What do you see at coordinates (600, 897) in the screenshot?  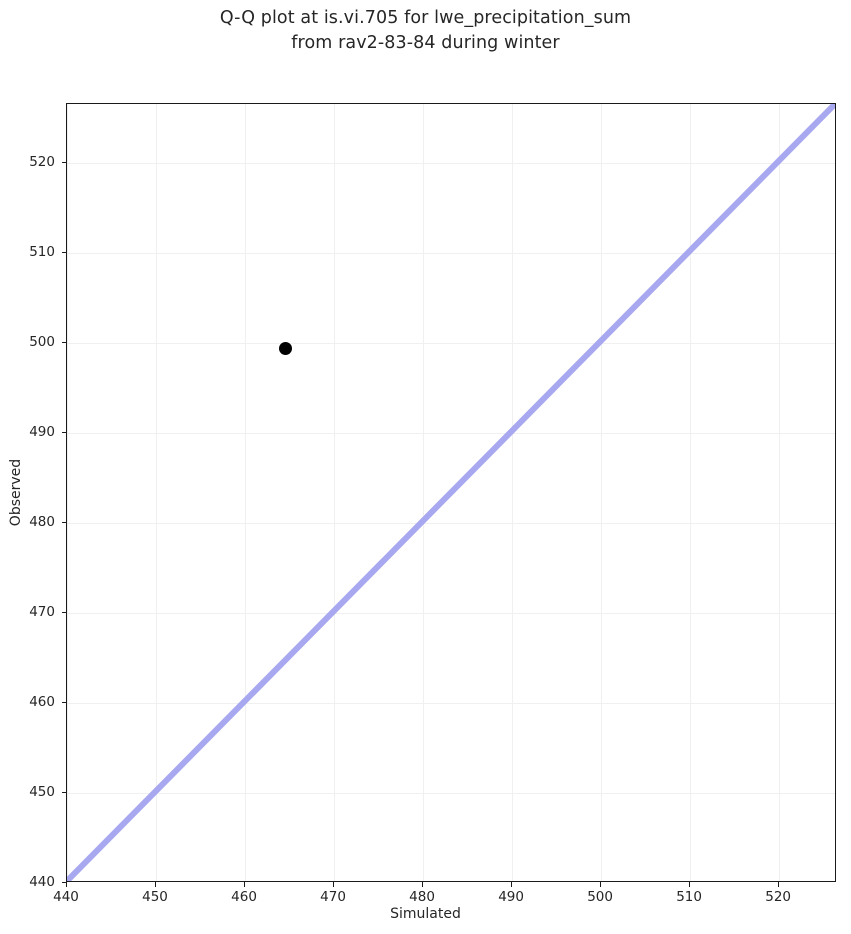 I see `x-tick-label: 500` at bounding box center [600, 897].